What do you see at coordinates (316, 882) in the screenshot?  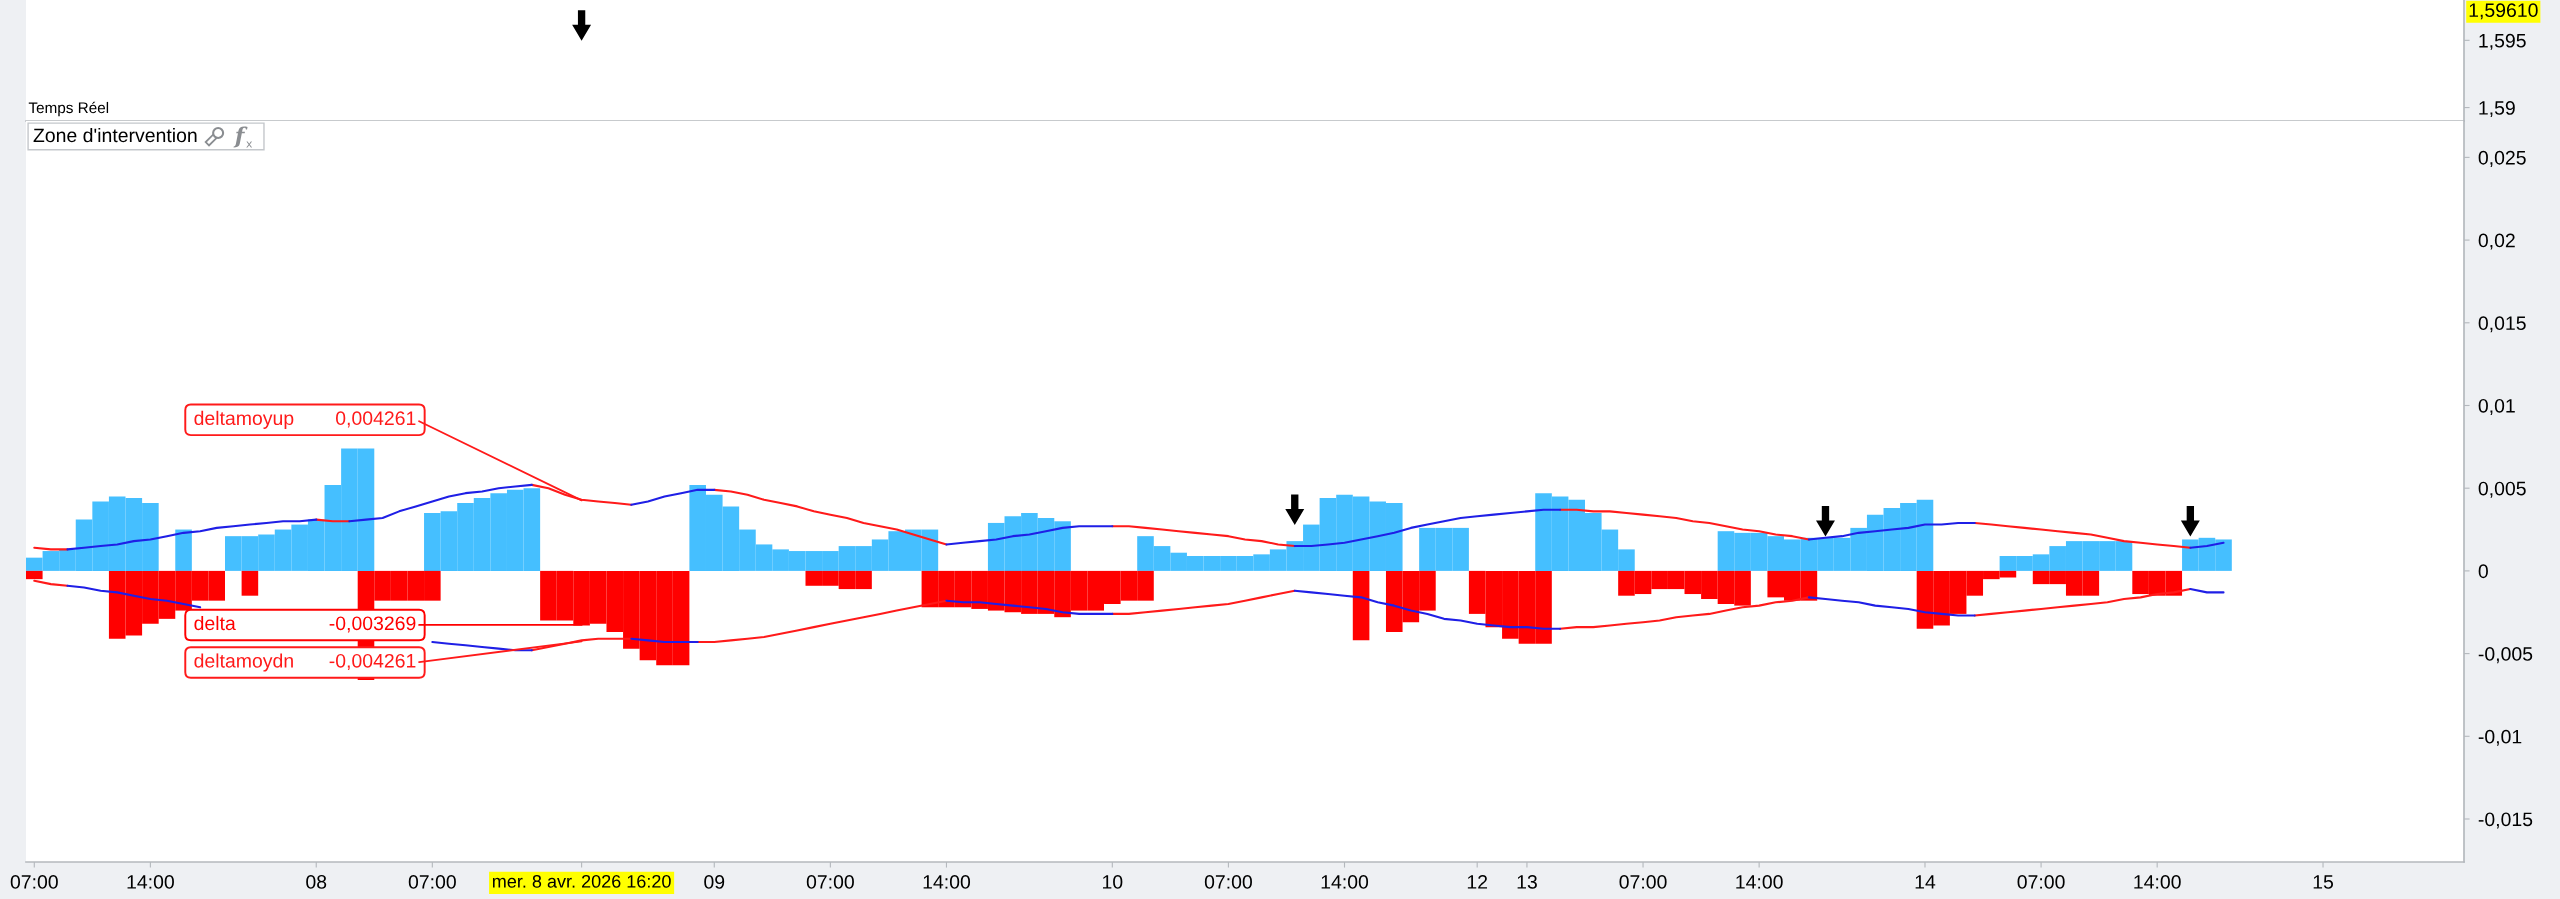 I see `x-tick-label: 08` at bounding box center [316, 882].